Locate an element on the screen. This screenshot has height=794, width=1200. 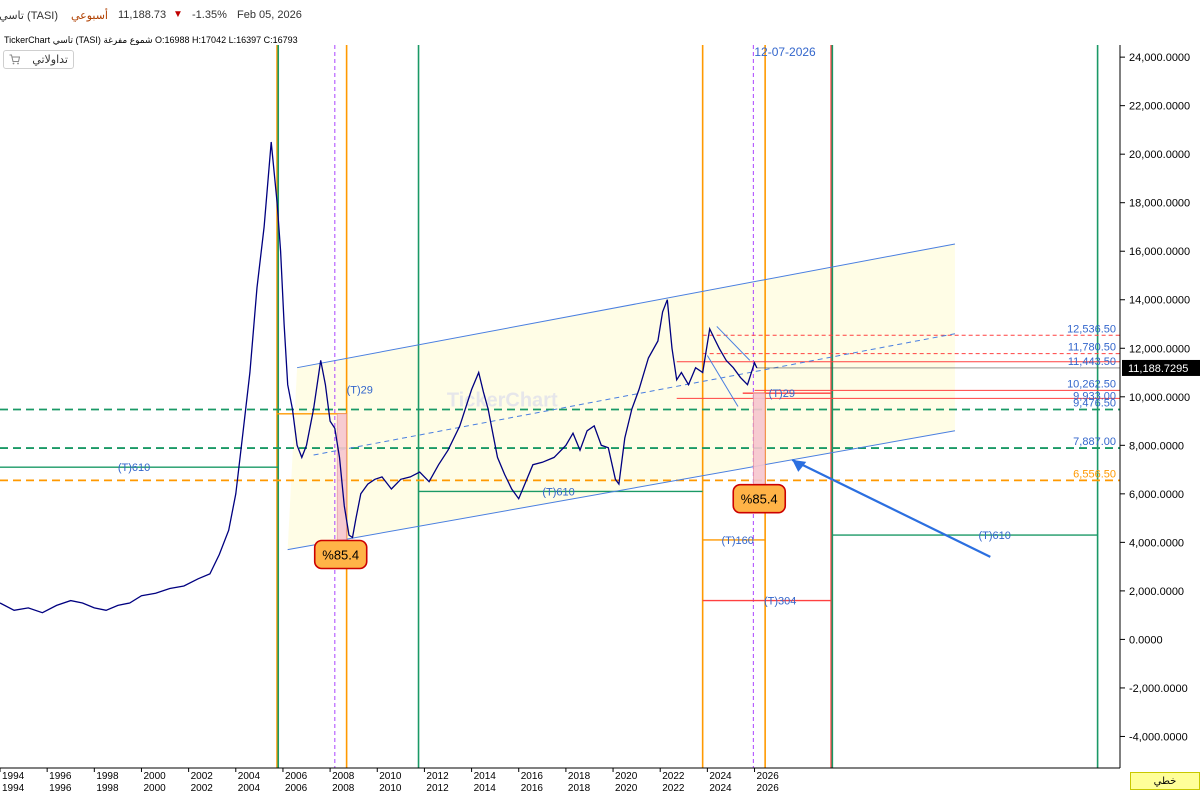
x-tick-label-bottom-10: 2014 is located at coordinates (485, 788).